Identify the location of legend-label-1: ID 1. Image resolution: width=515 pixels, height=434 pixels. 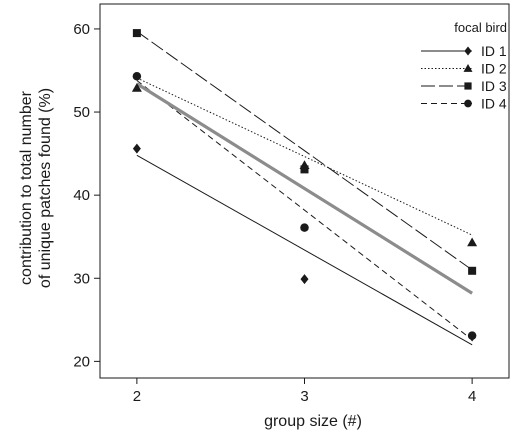
(494, 51).